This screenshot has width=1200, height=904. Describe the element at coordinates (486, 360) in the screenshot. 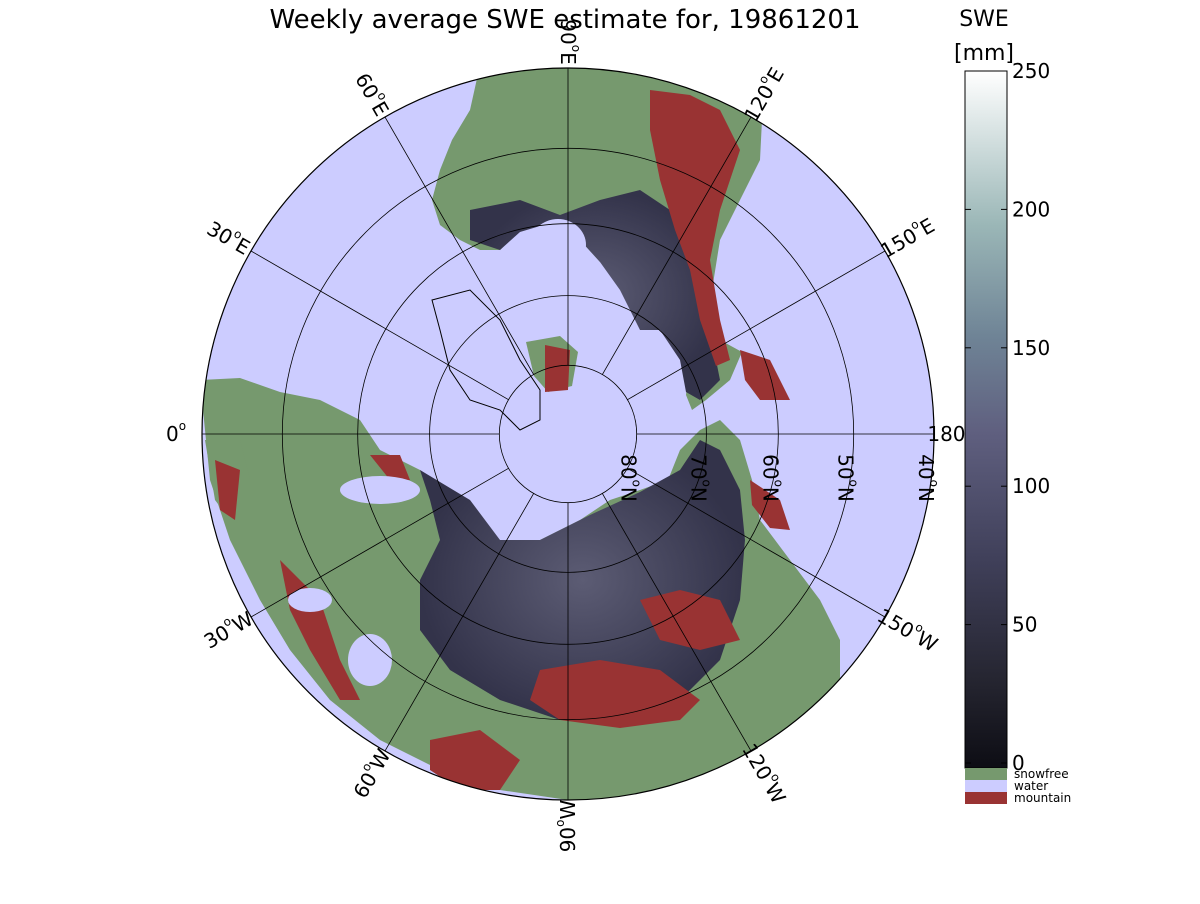

I see `greenland-outline` at that location.